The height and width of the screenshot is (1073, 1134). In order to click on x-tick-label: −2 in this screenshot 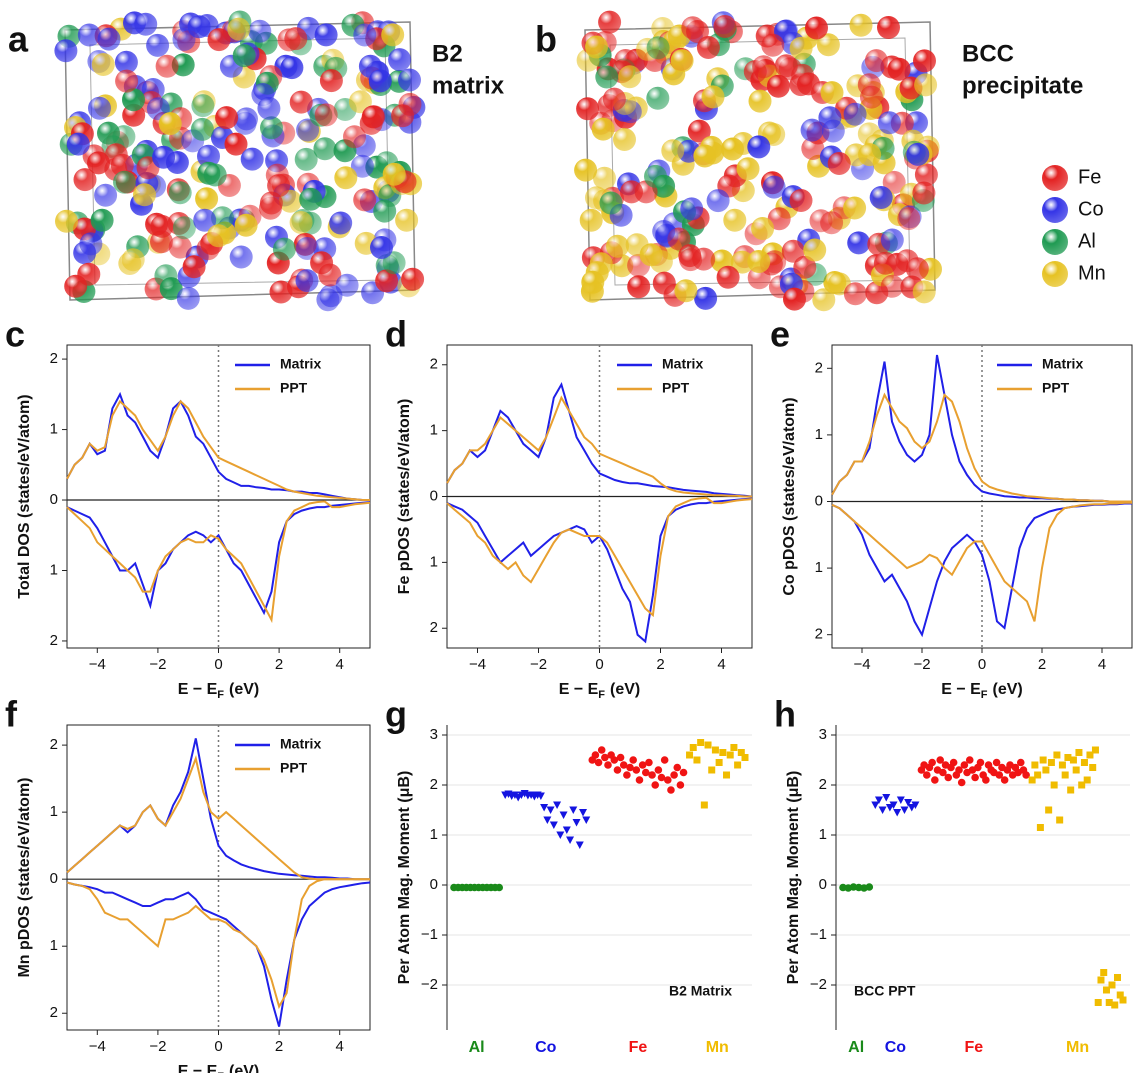, I will do `click(157, 1046)`.